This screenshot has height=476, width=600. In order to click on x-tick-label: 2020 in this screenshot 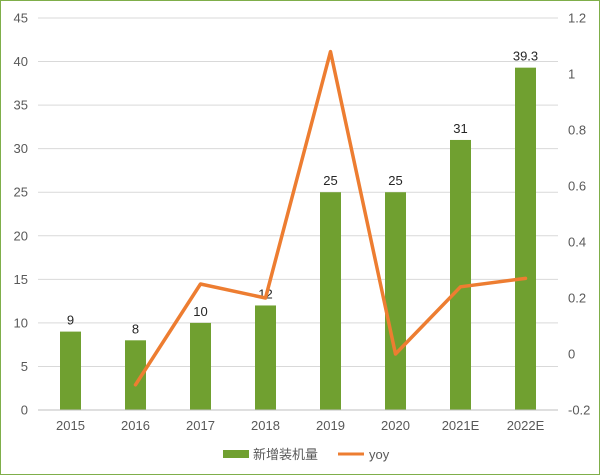, I will do `click(395, 425)`.